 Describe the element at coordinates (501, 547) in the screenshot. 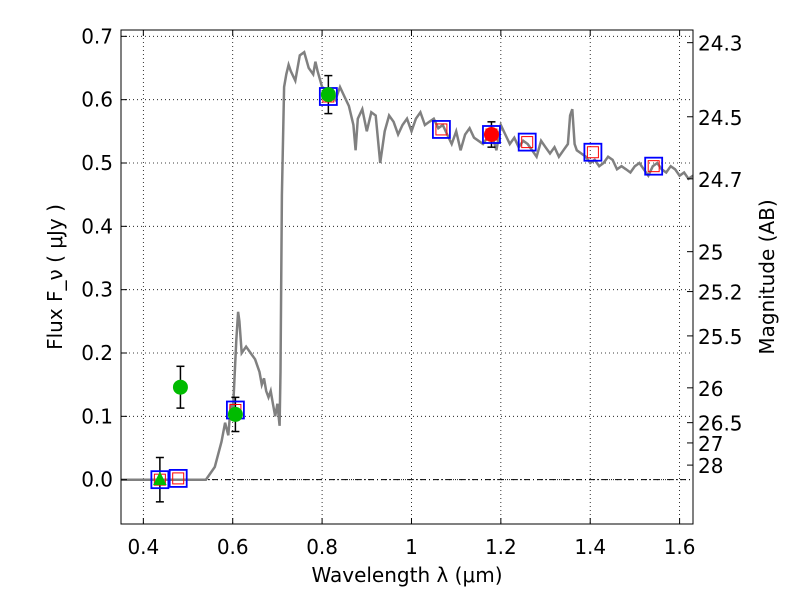

I see `x-tick-label-4: 1.2` at that location.